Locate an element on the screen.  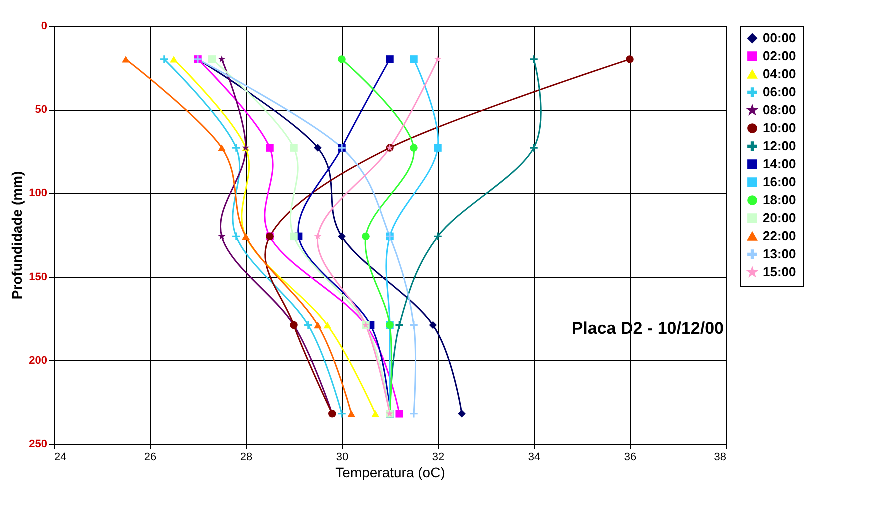
legend-label: 10:00 is located at coordinates (779, 128).